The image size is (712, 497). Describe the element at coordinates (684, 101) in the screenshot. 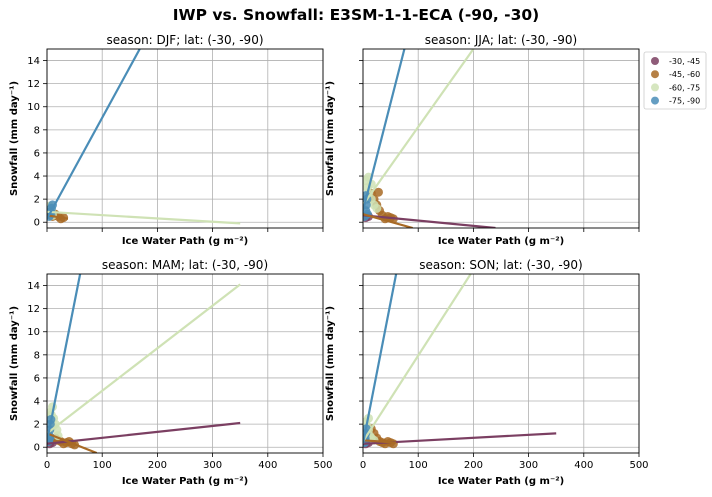

I see `legend-label: -75, -90` at that location.